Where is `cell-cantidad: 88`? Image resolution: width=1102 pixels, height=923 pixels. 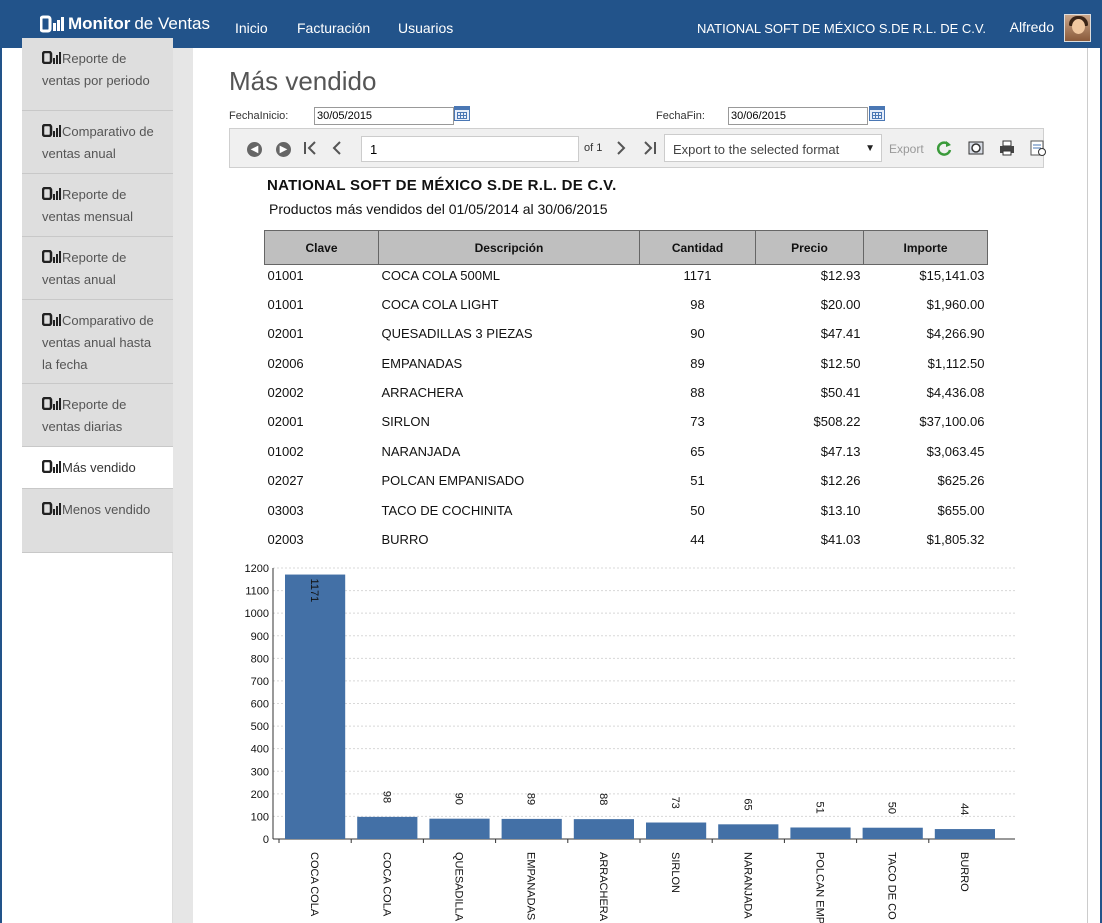 cell-cantidad: 88 is located at coordinates (697, 393).